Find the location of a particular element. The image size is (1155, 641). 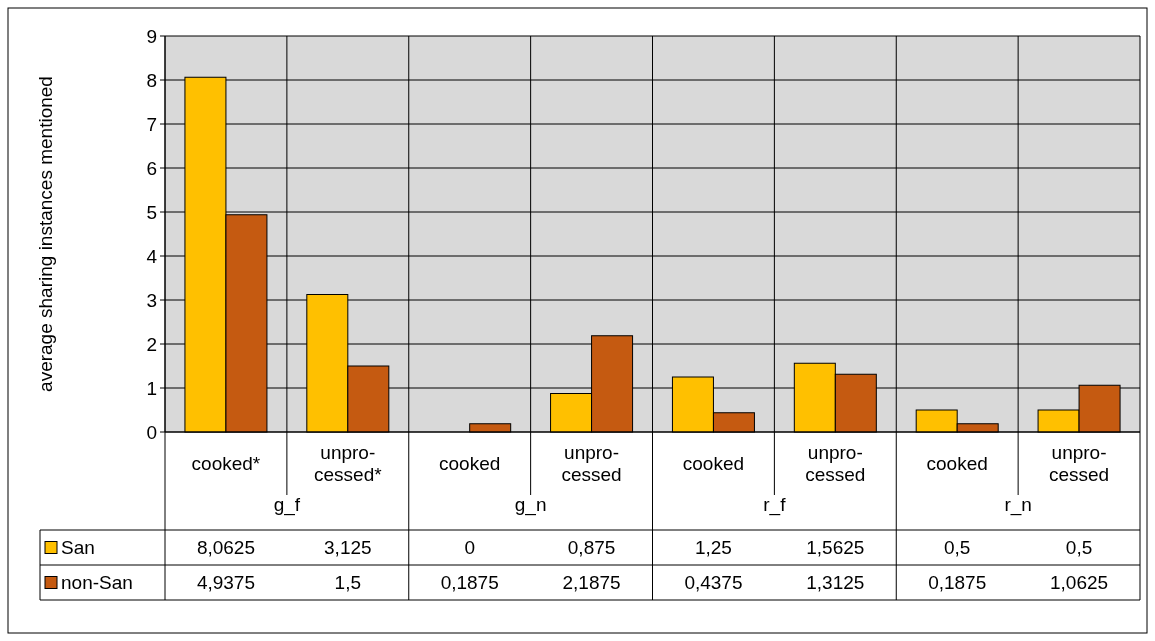

data-label: 1,3125 is located at coordinates (835, 583).